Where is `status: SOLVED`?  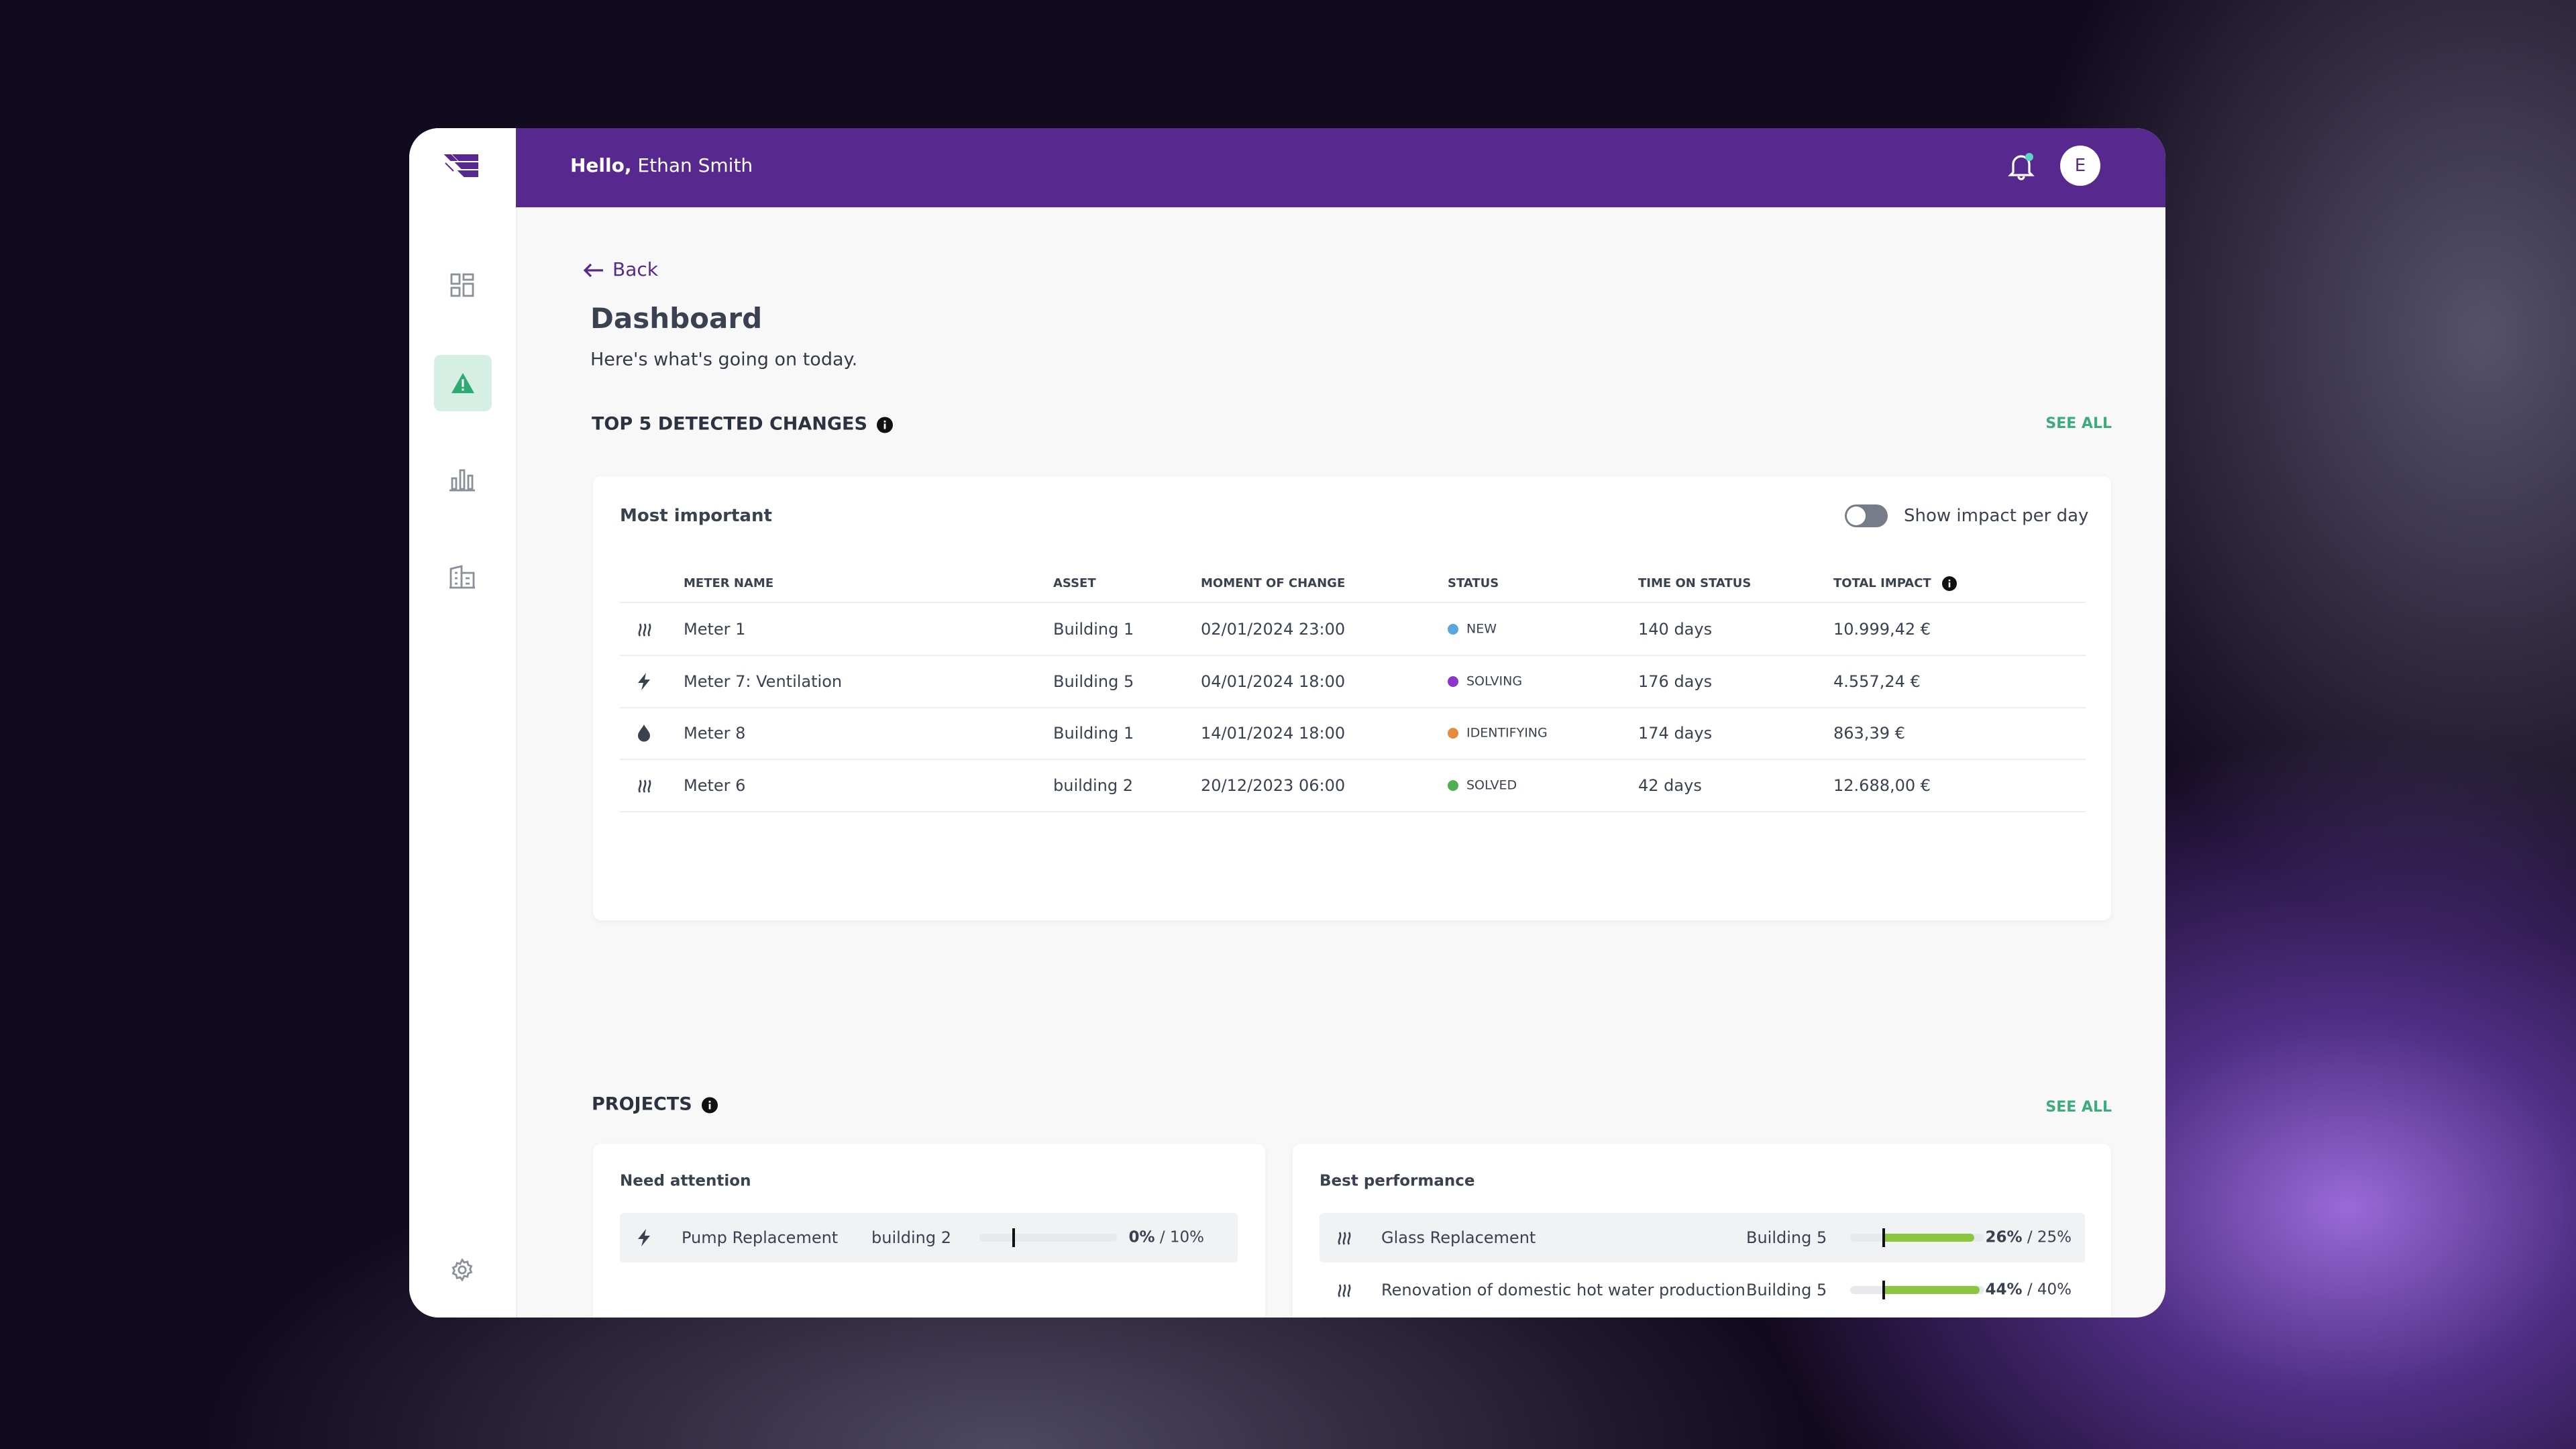 status: SOLVED is located at coordinates (1491, 784).